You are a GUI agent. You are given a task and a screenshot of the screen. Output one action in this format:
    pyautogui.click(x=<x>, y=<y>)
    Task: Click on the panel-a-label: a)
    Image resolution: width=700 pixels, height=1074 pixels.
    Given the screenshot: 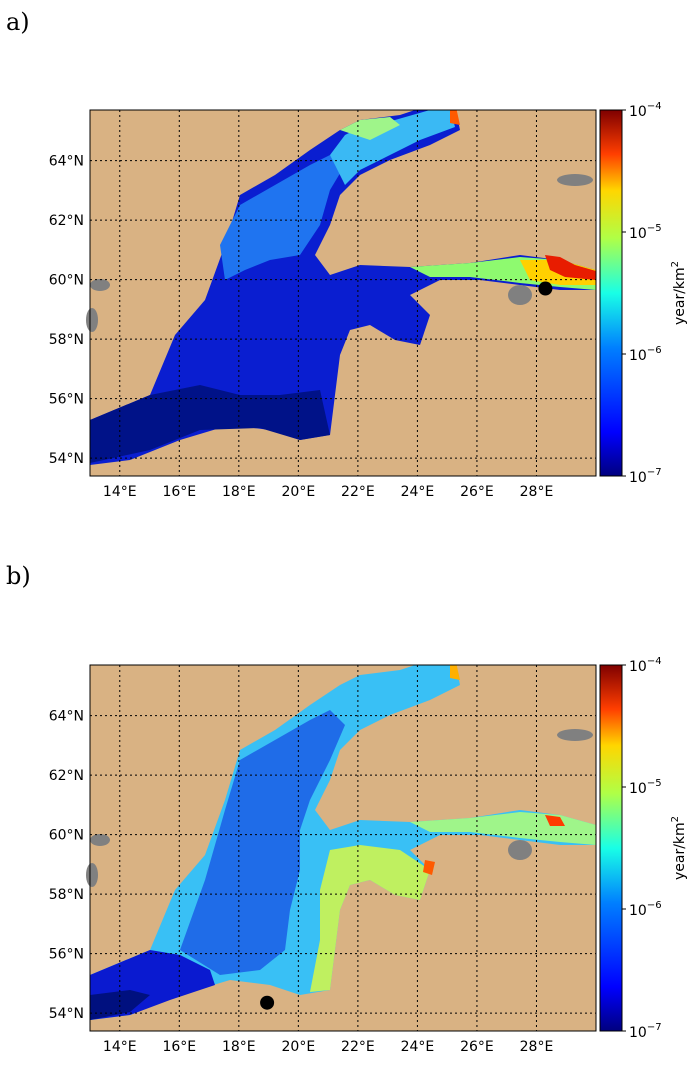 What is the action you would take?
    pyautogui.click(x=18, y=22)
    